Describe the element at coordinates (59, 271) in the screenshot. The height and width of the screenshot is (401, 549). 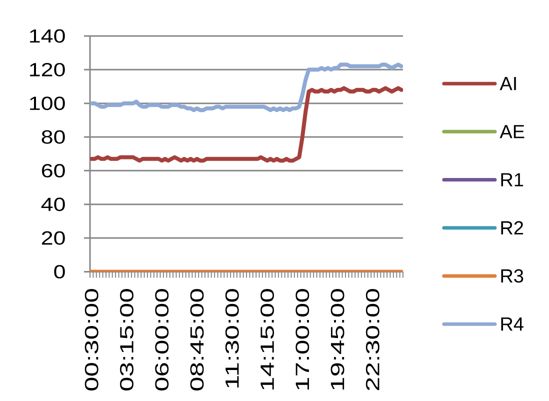
I see `y-tick-label: 0` at that location.